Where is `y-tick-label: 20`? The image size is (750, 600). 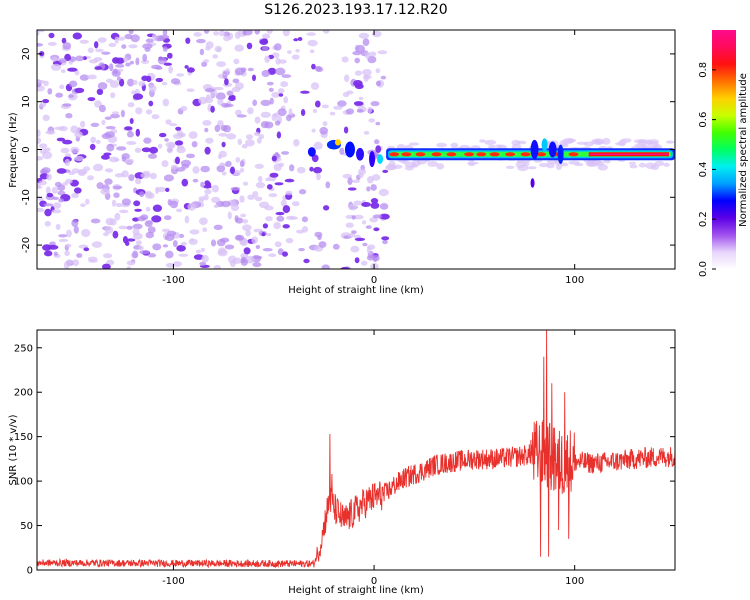 y-tick-label: 20 is located at coordinates (26, 54).